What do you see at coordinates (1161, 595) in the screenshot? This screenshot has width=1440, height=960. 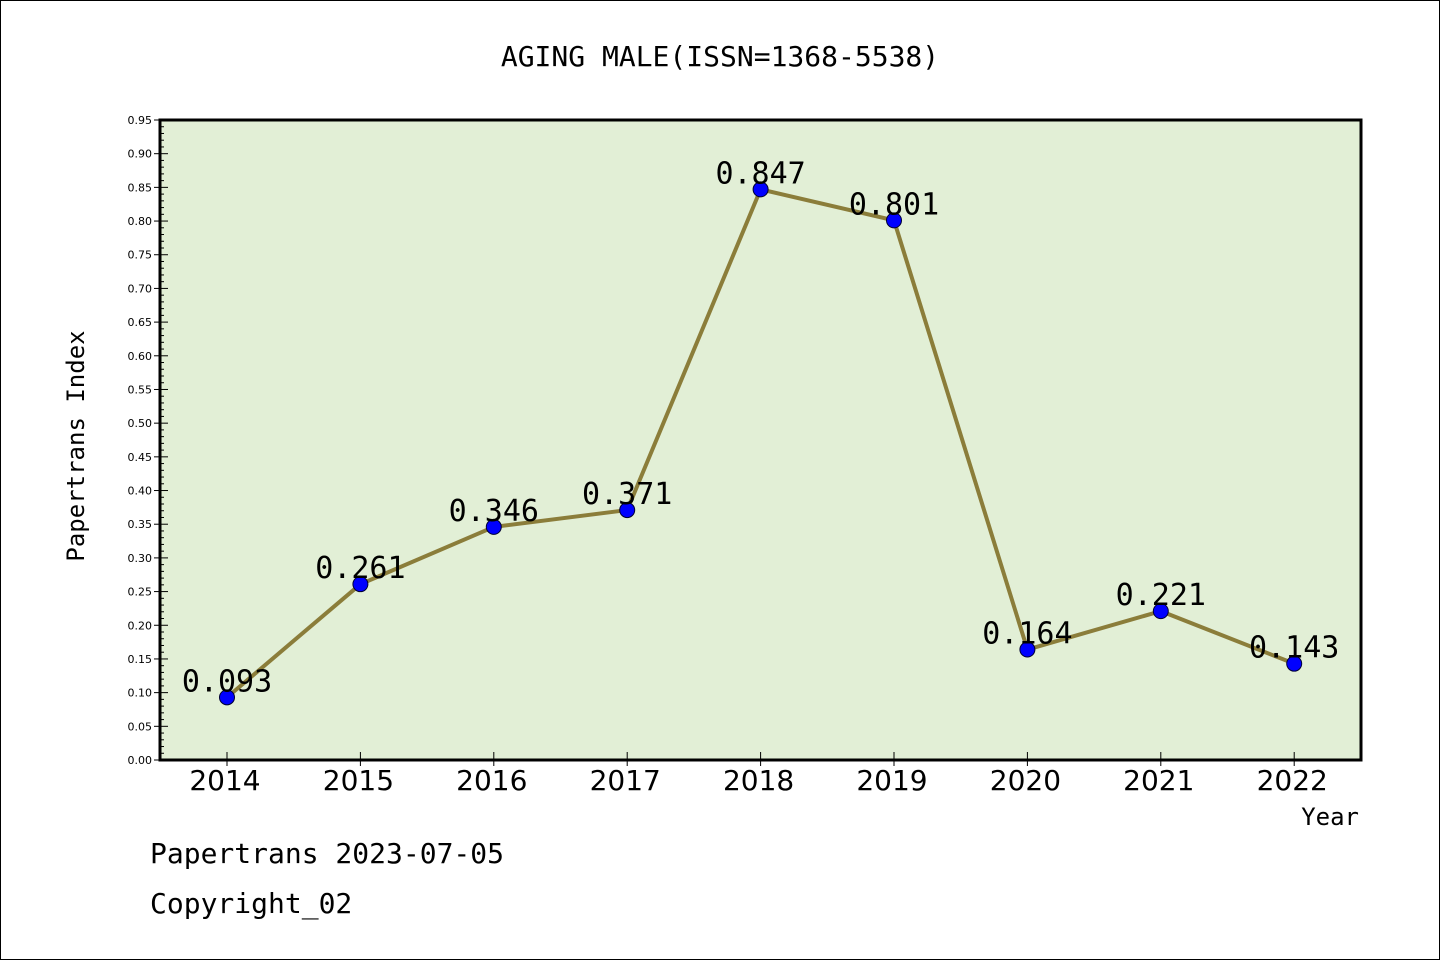 I see `data-label: 0.221` at bounding box center [1161, 595].